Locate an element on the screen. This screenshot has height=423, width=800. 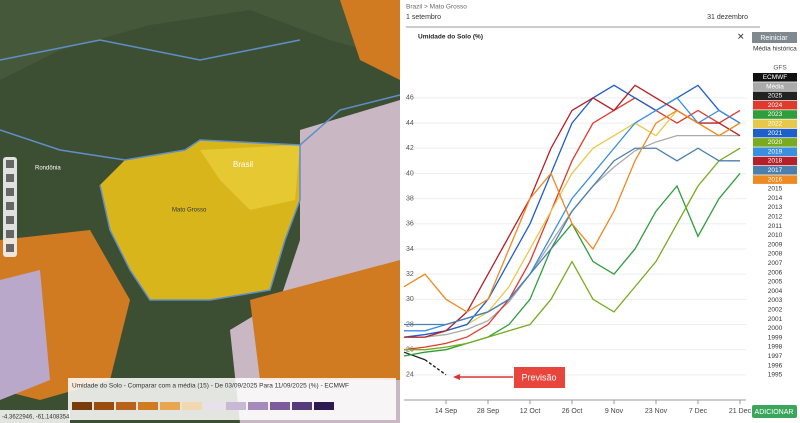
legend-item: 1999 is located at coordinates (775, 337).